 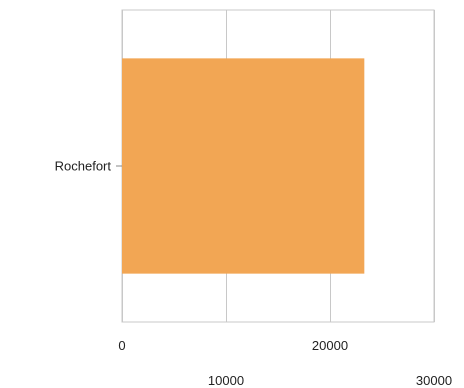 What do you see at coordinates (83, 166) in the screenshot?
I see `category-label: Rochefort` at bounding box center [83, 166].